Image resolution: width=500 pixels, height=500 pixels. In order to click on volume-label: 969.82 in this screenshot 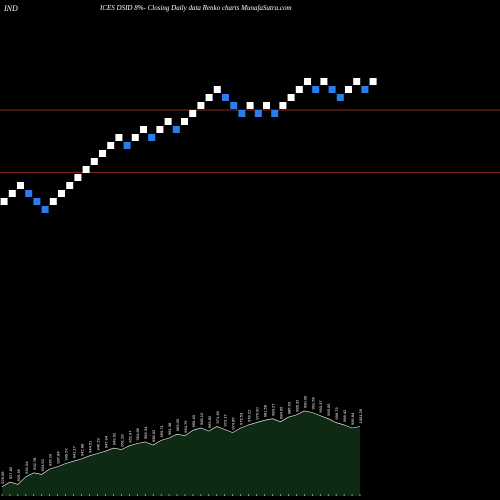, I will do `click(209, 421)`.